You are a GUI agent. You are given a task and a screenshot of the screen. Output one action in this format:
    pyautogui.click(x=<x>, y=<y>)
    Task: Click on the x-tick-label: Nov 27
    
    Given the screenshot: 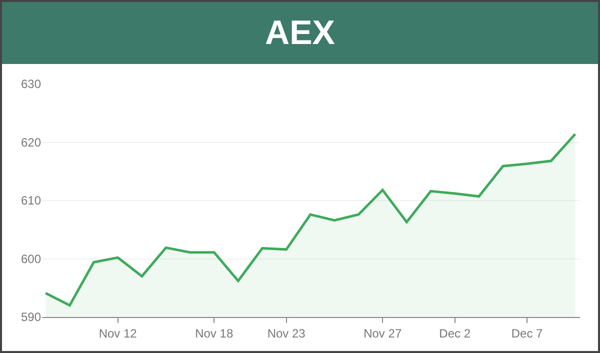 What is the action you would take?
    pyautogui.click(x=383, y=333)
    